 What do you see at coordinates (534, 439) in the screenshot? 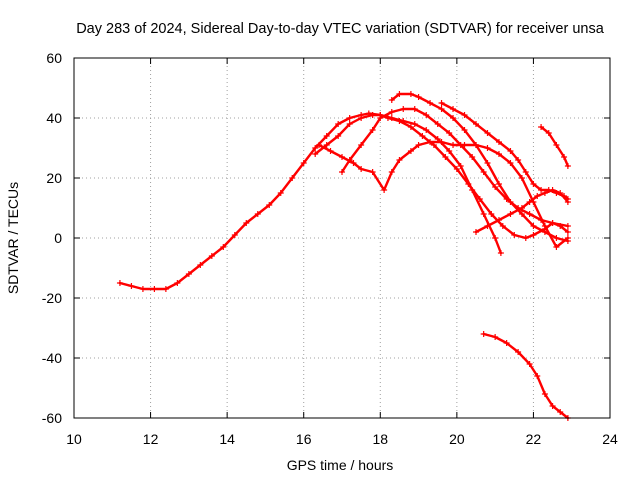
I see `x-tick-label: 22` at bounding box center [534, 439].